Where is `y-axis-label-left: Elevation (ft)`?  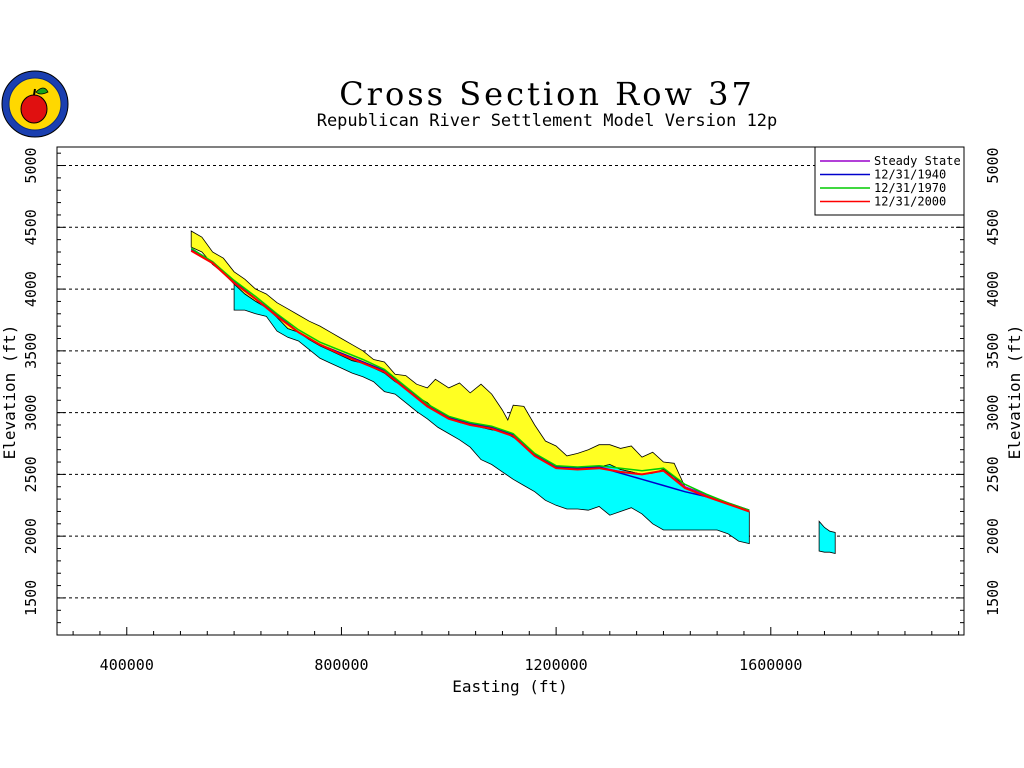
y-axis-label-left: Elevation (ft) is located at coordinates (9, 392).